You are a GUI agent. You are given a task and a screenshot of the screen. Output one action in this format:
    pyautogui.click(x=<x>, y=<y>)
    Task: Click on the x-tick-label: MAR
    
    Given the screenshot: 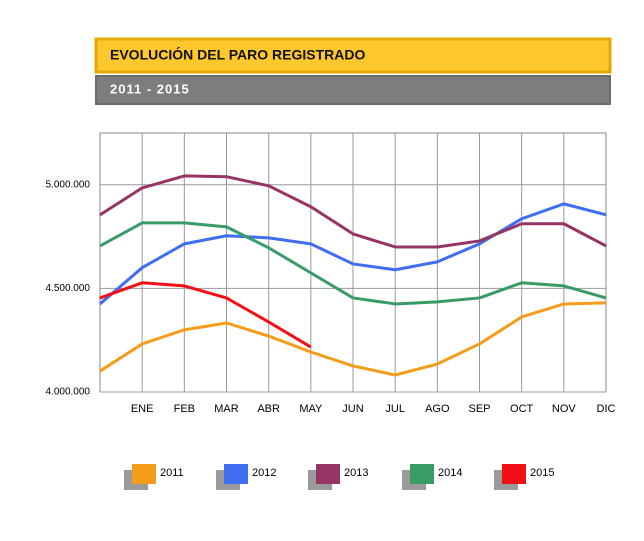 What is the action you would take?
    pyautogui.click(x=226, y=409)
    